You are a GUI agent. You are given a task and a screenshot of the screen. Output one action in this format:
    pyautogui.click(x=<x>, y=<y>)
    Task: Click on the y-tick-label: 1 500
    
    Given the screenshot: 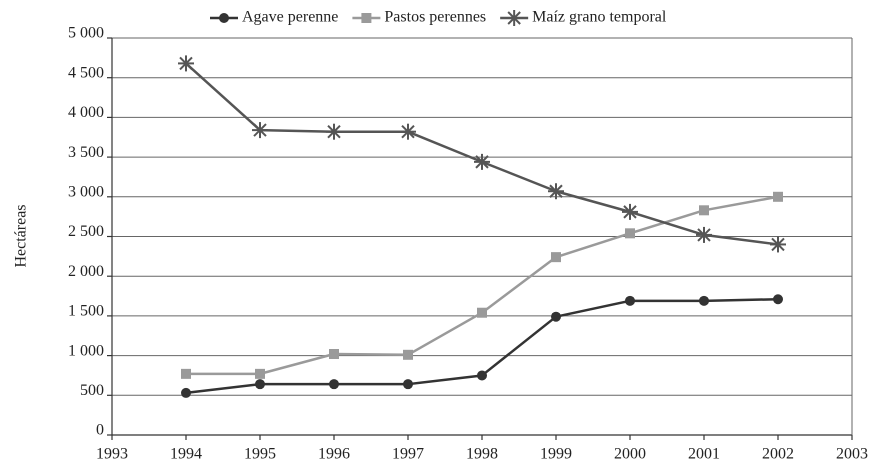 What is the action you would take?
    pyautogui.click(x=86, y=311)
    